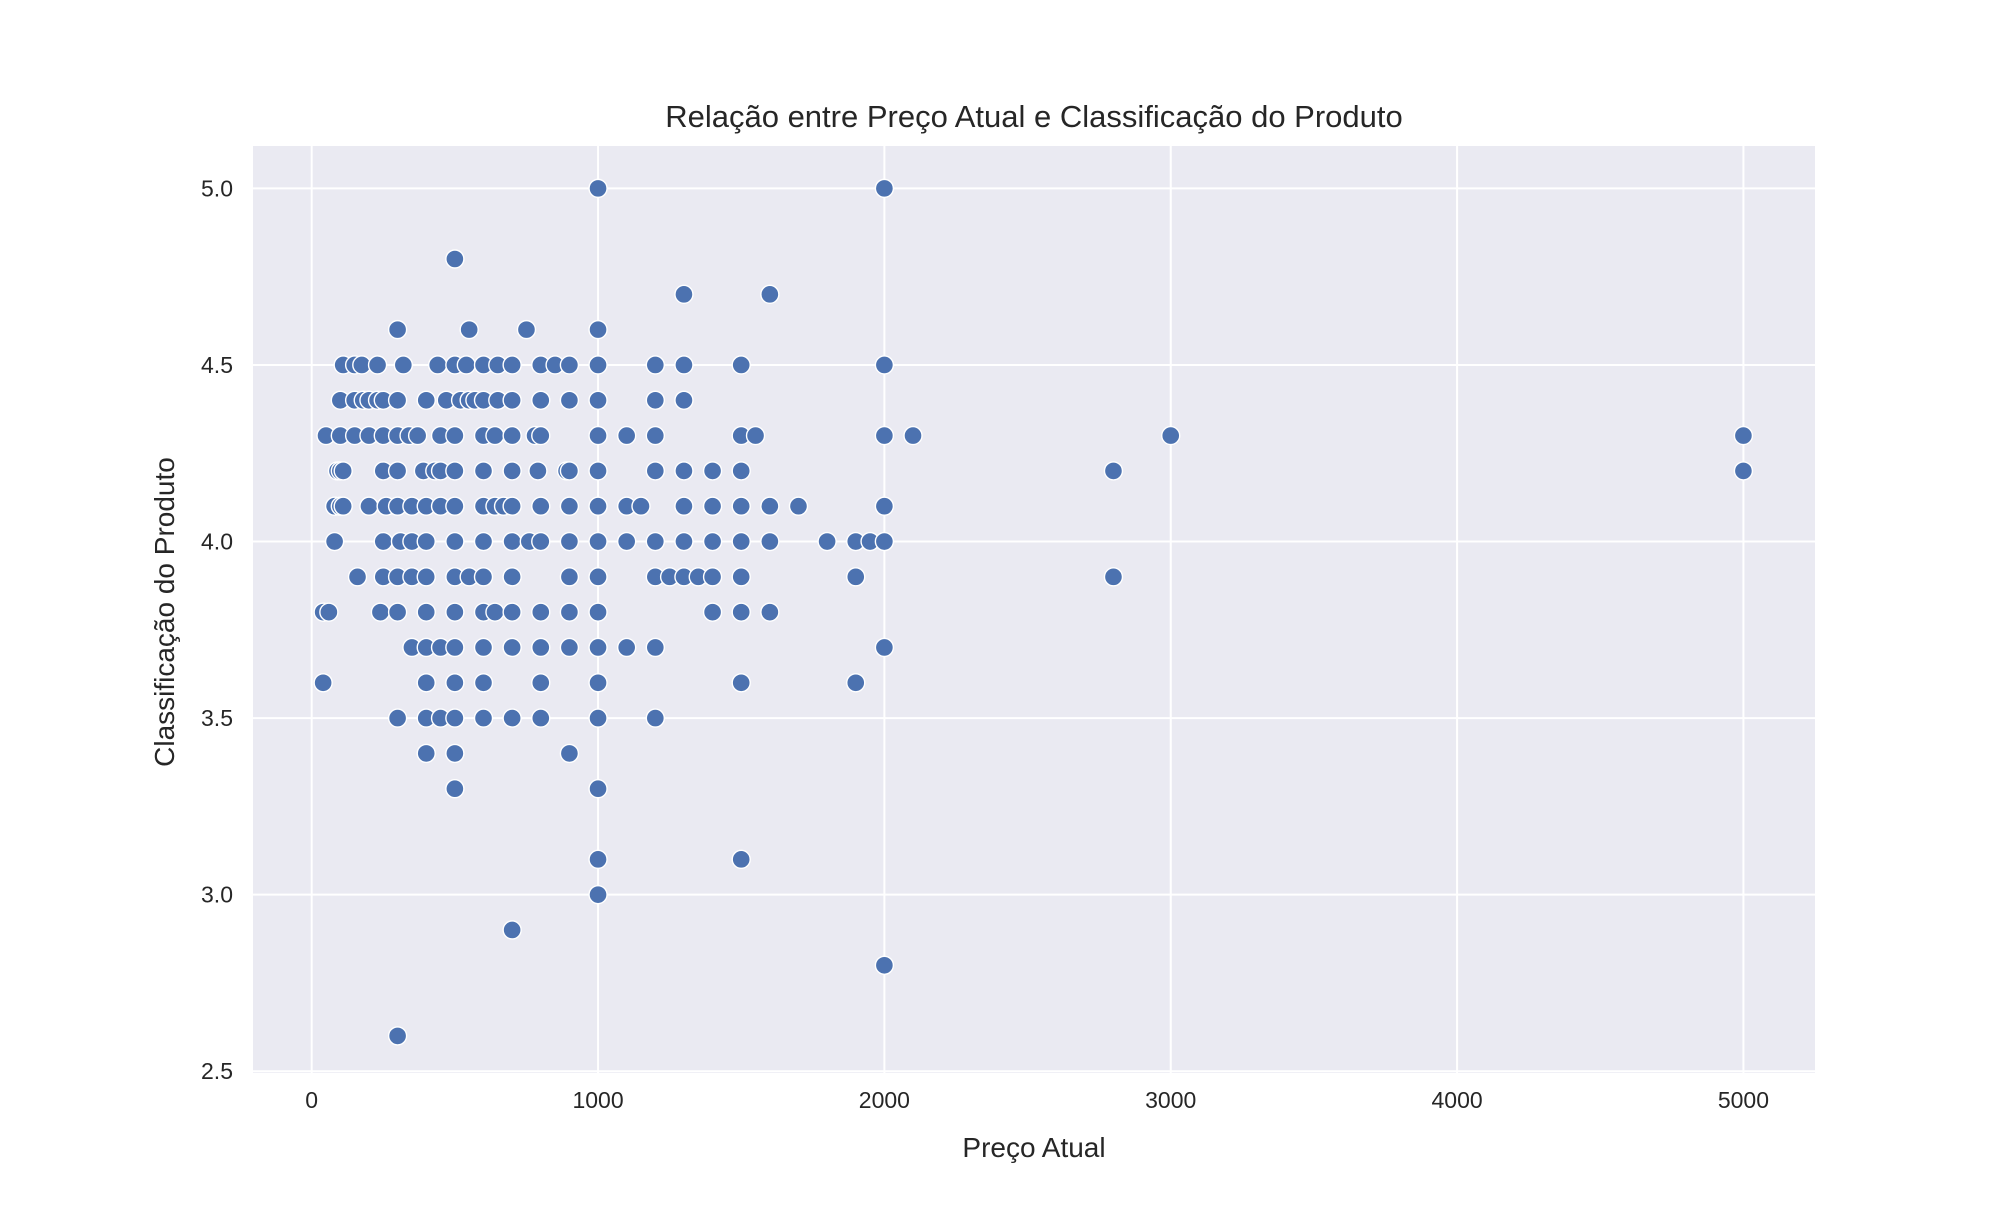 The image size is (2000, 1205). What do you see at coordinates (1033, 1147) in the screenshot?
I see `x-axis-label: Preço Atual` at bounding box center [1033, 1147].